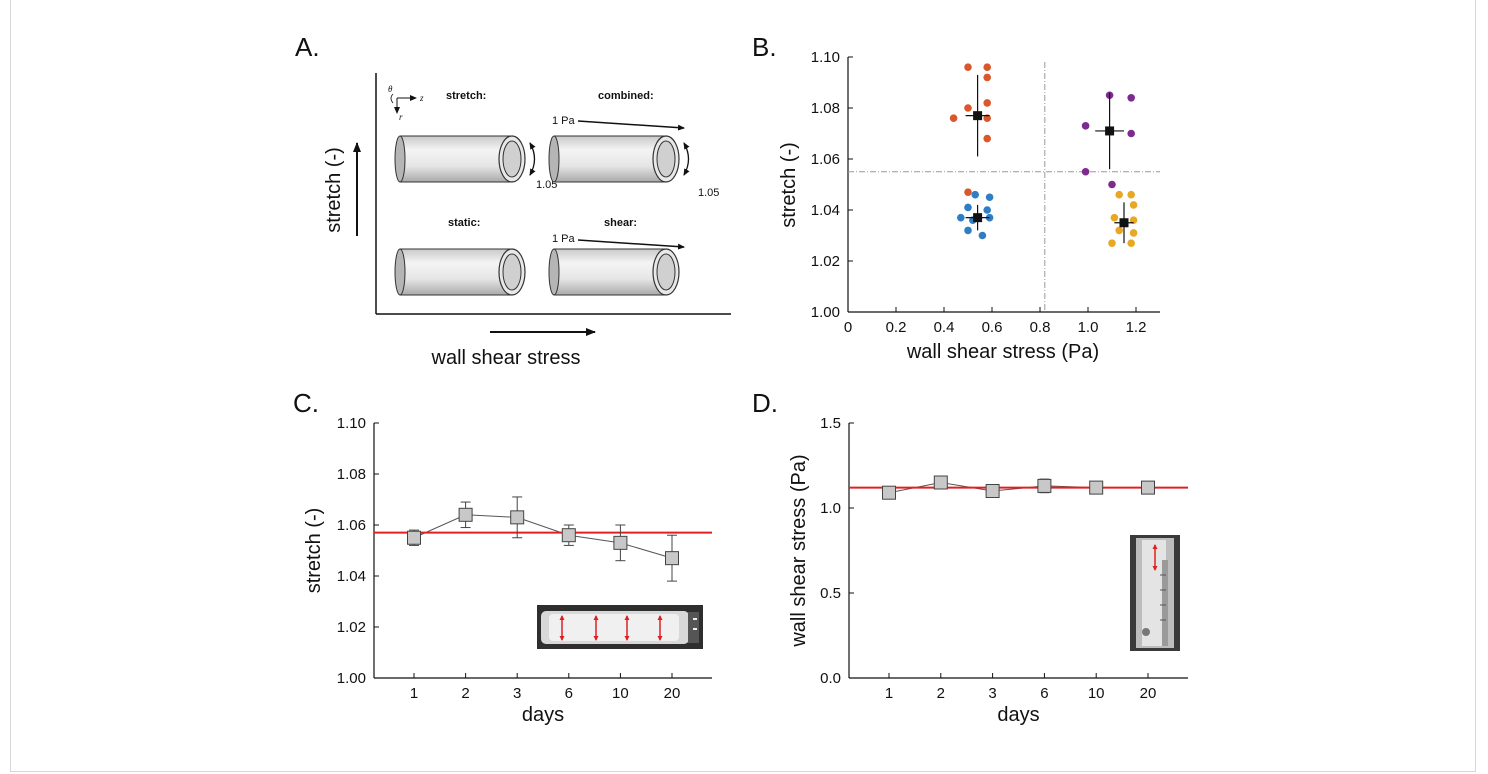 The width and height of the screenshot is (1488, 774). What do you see at coordinates (626, 96) in the screenshot?
I see `condition-label-combined: combined:` at bounding box center [626, 96].